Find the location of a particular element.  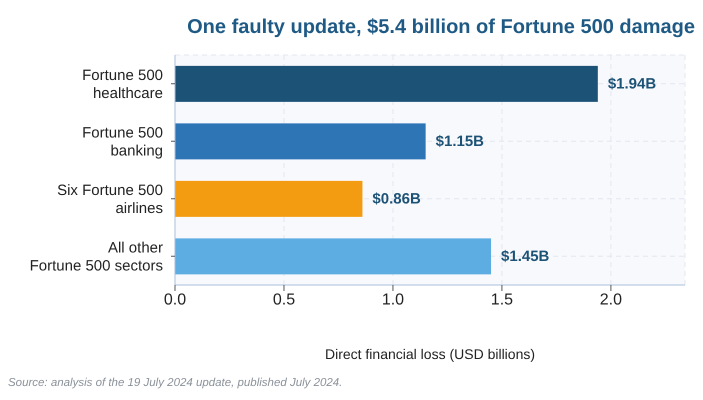

data-label: $1.94B is located at coordinates (632, 83).